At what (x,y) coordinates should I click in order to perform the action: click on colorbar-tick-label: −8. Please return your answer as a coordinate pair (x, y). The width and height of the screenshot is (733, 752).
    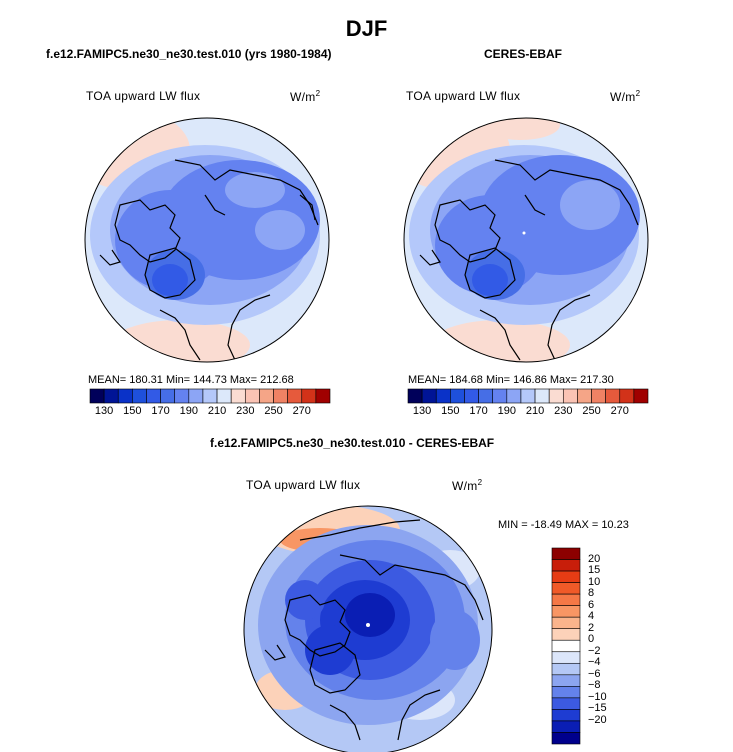
    Looking at the image, I should click on (594, 685).